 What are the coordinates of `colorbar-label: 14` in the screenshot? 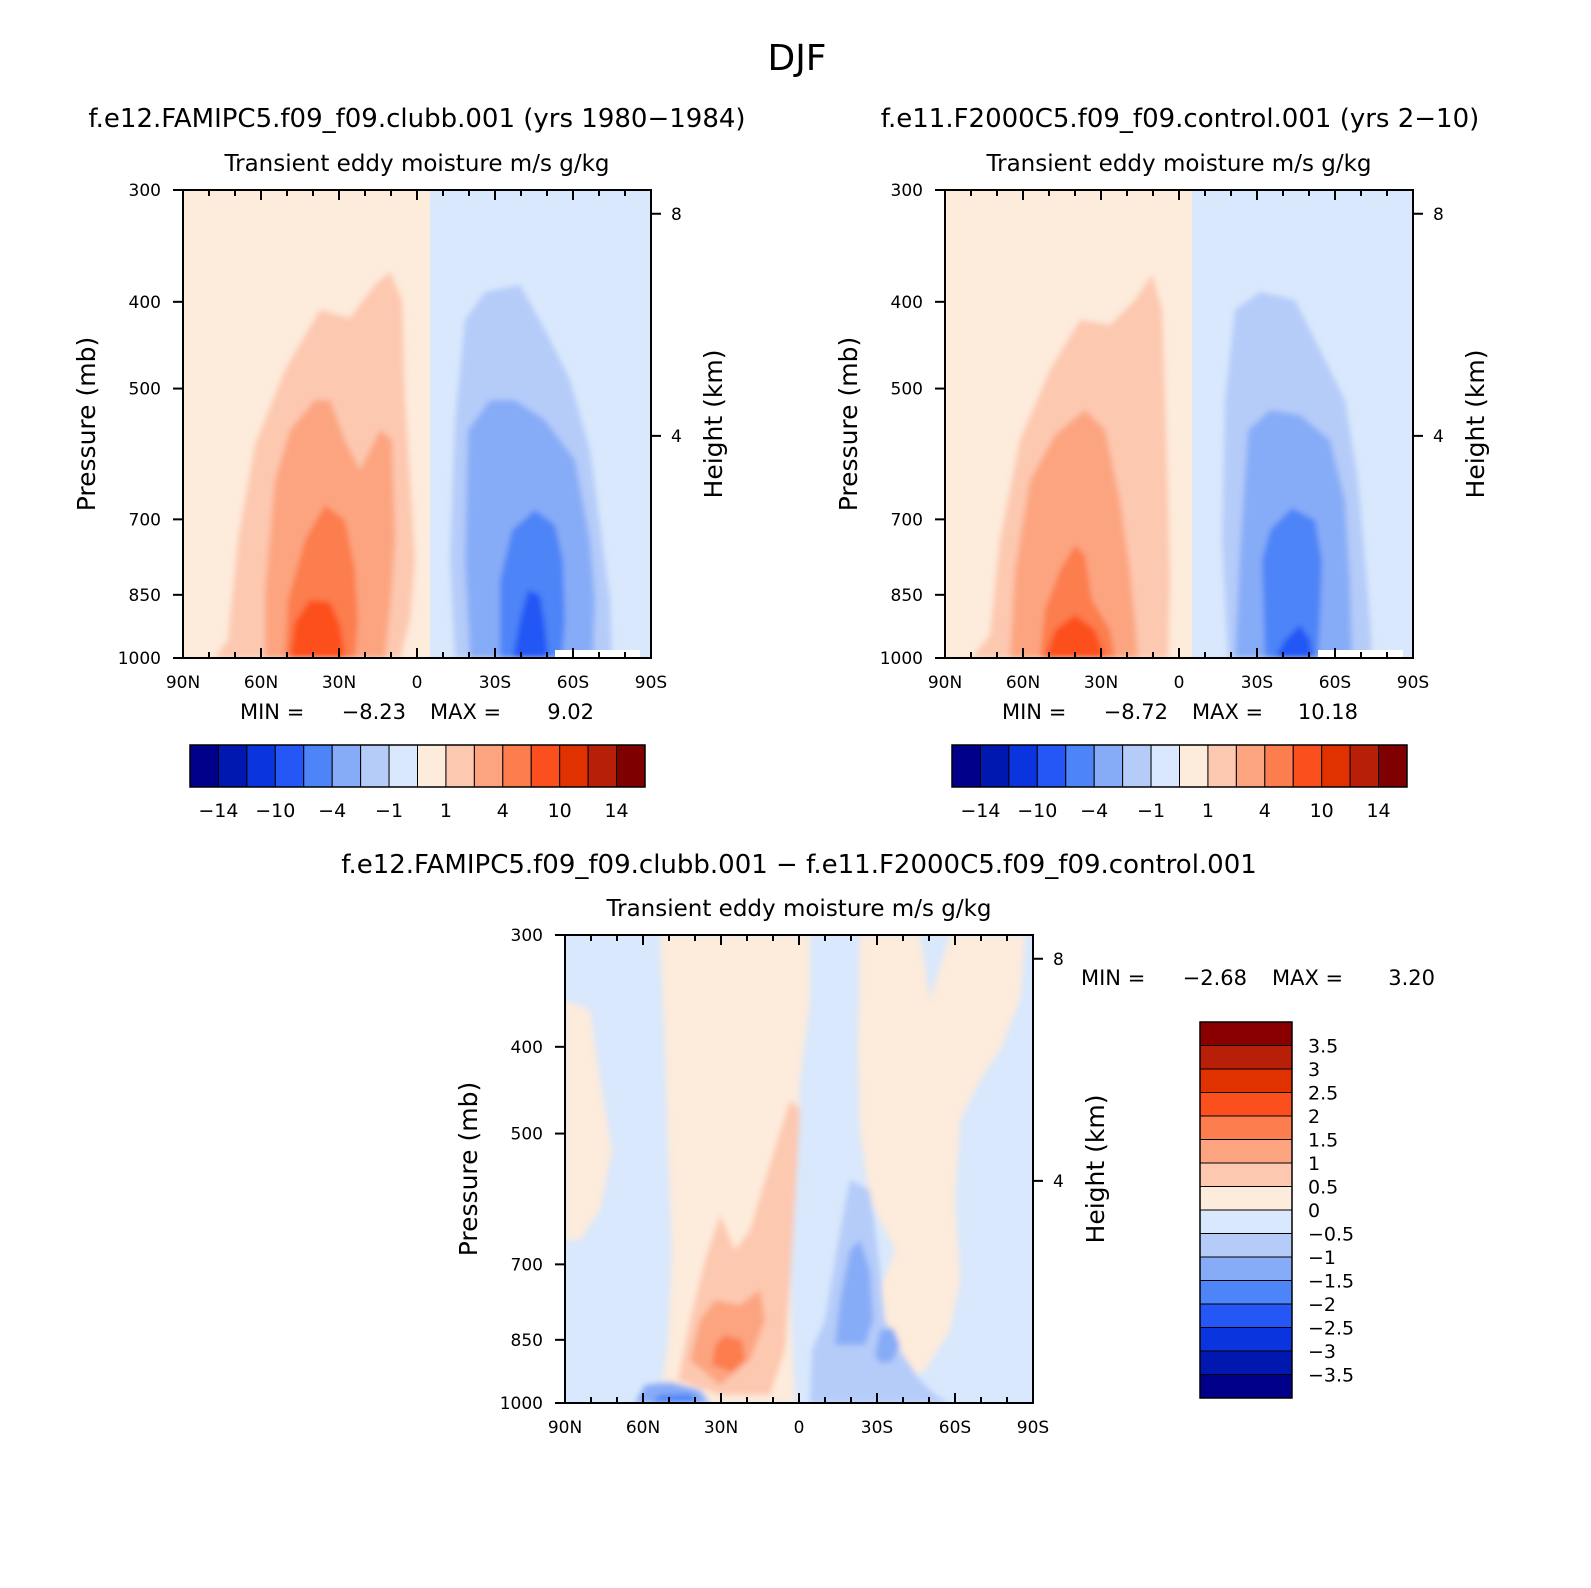 It's located at (616, 811).